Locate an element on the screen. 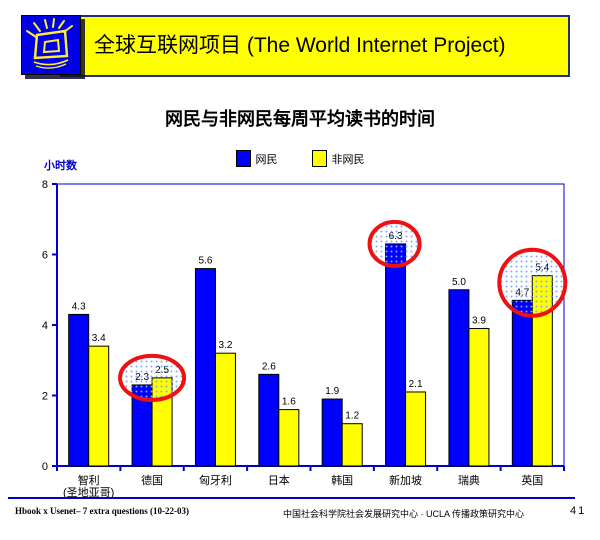 Image resolution: width=600 pixels, height=540 pixels. page-number: 41 is located at coordinates (578, 511).